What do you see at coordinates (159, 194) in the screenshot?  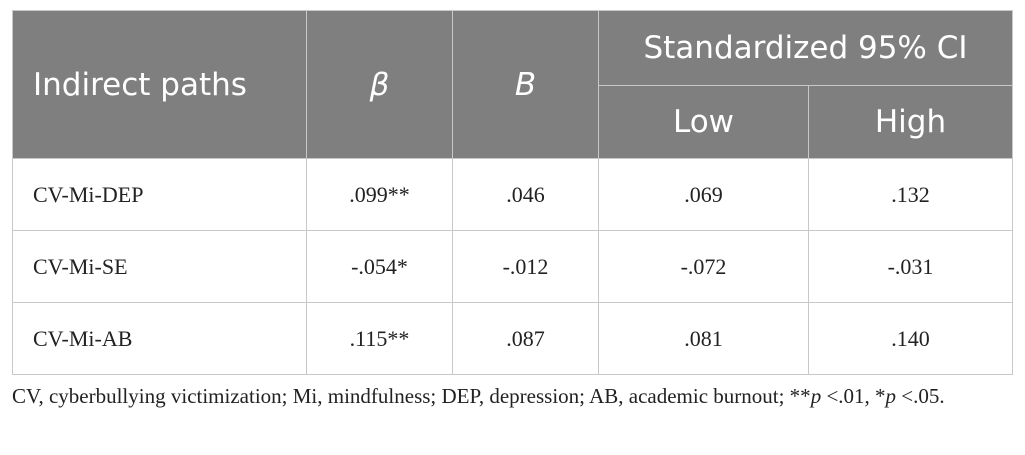 I see `table-cell: CV-Mi-DEP` at bounding box center [159, 194].